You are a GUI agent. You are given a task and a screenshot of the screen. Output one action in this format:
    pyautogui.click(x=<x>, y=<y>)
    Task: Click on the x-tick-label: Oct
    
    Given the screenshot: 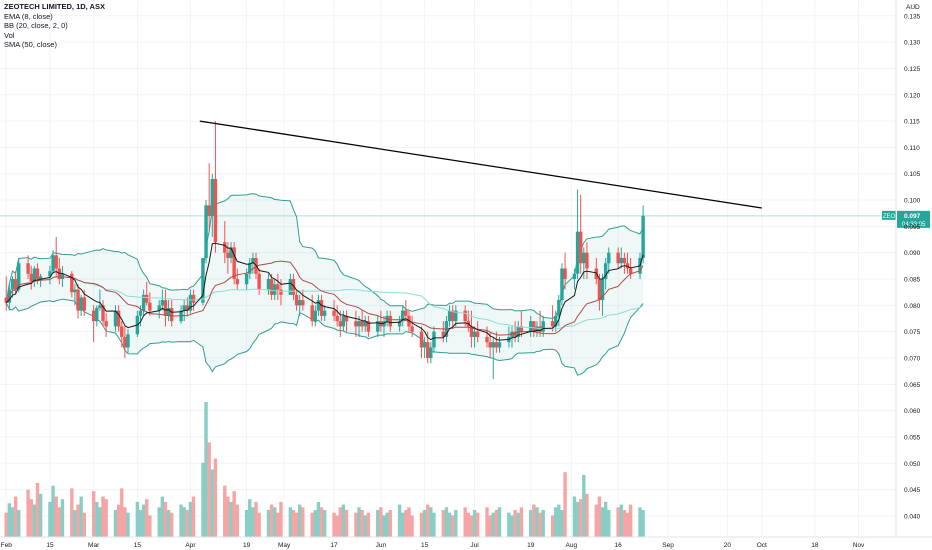 What is the action you would take?
    pyautogui.click(x=762, y=545)
    